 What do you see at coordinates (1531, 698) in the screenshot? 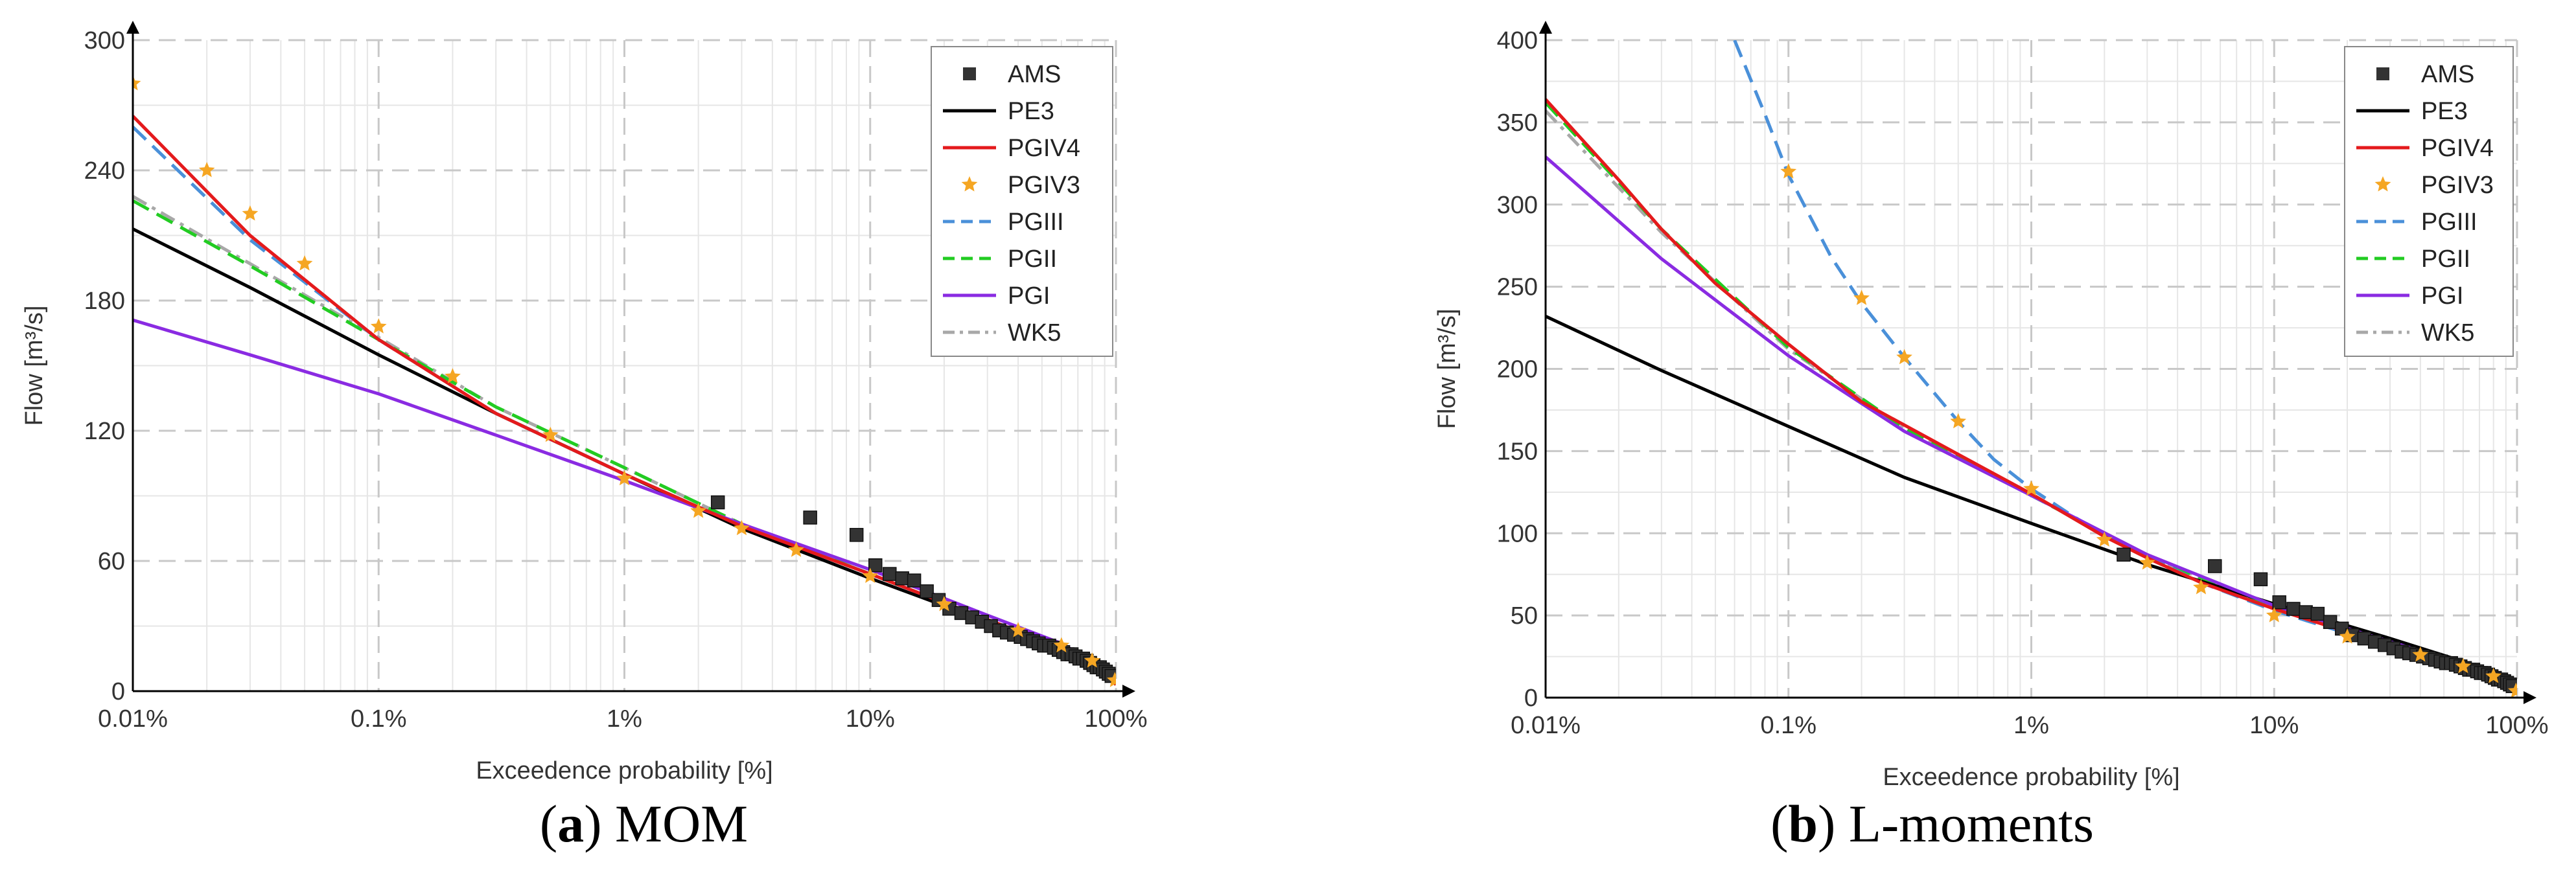
I see `y-tick-label-b: 0` at bounding box center [1531, 698].